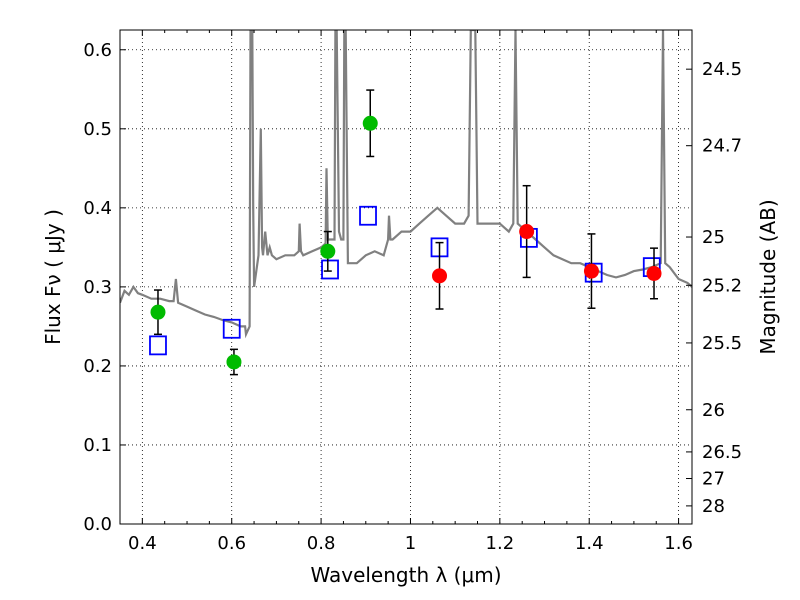 Image resolution: width=800 pixels, height=600 pixels. What do you see at coordinates (231, 543) in the screenshot?
I see `x-tick-label: 0.6` at bounding box center [231, 543].